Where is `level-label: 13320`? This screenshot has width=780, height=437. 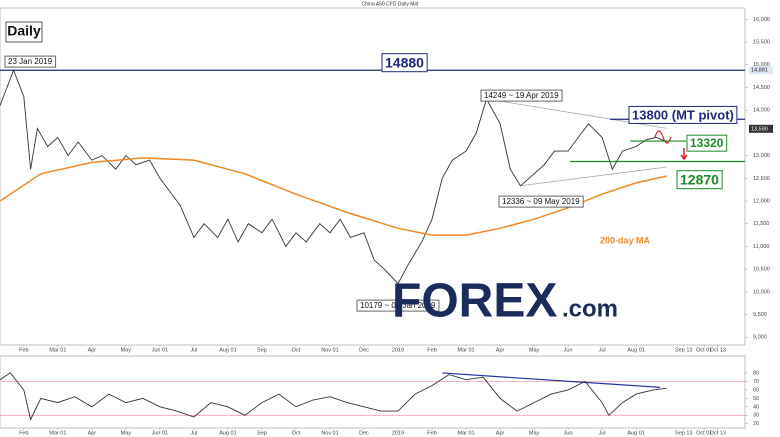 level-label: 13320 is located at coordinates (707, 143).